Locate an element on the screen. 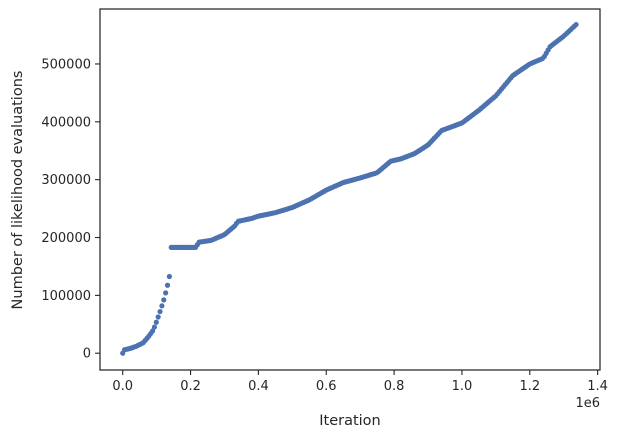 This screenshot has height=438, width=618. x-tick-label: 0.8 is located at coordinates (394, 386).